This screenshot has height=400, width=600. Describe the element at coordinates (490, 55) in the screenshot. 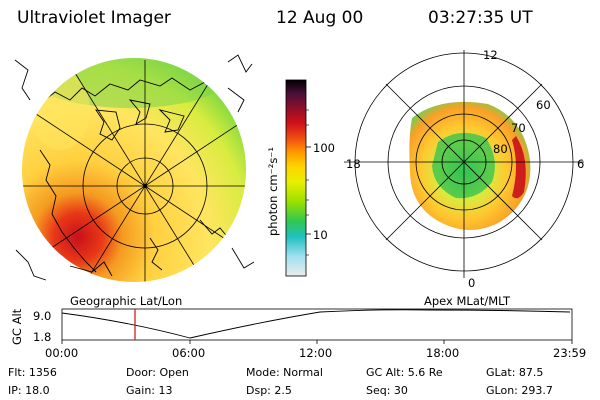

I see `mlt-label-12: 12` at that location.